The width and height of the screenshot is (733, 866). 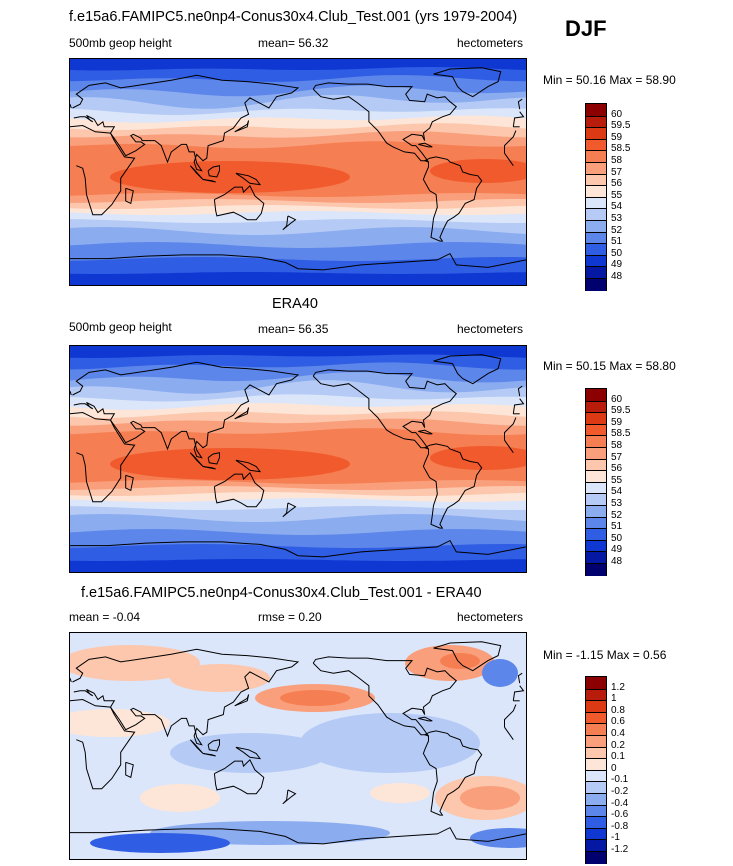 I want to click on colorbar-tick-label: -0.2, so click(x=620, y=791).